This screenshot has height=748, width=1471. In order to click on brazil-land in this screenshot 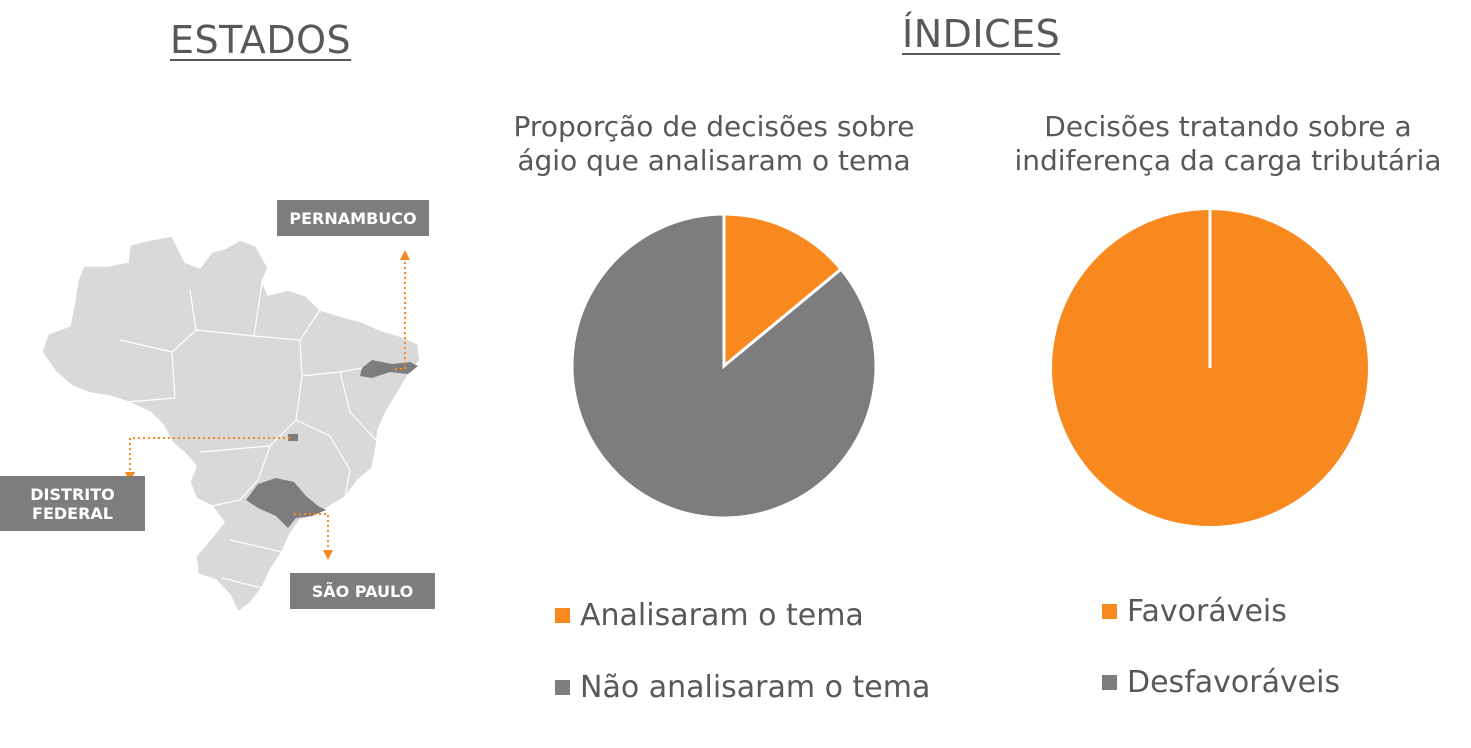, I will do `click(231, 424)`.